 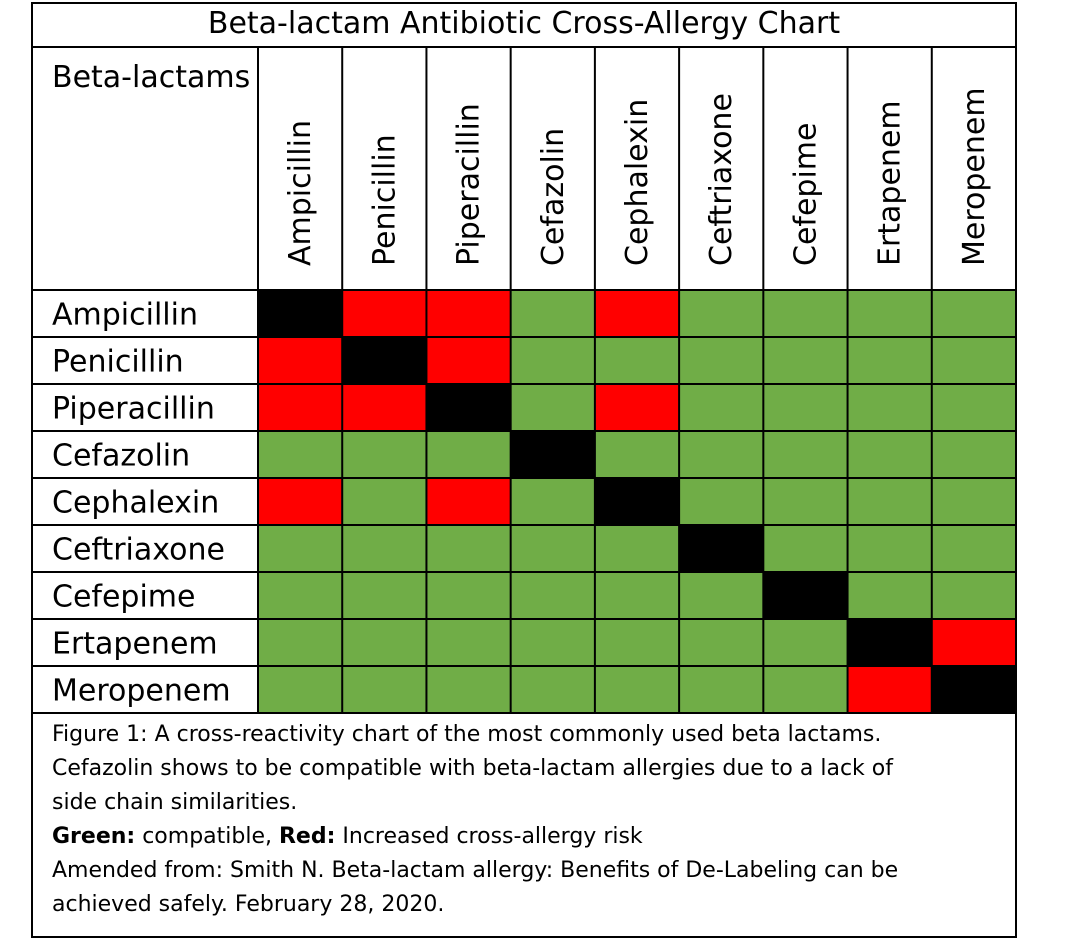 What do you see at coordinates (175, 802) in the screenshot?
I see `caption-line-3: side chain similarities.` at bounding box center [175, 802].